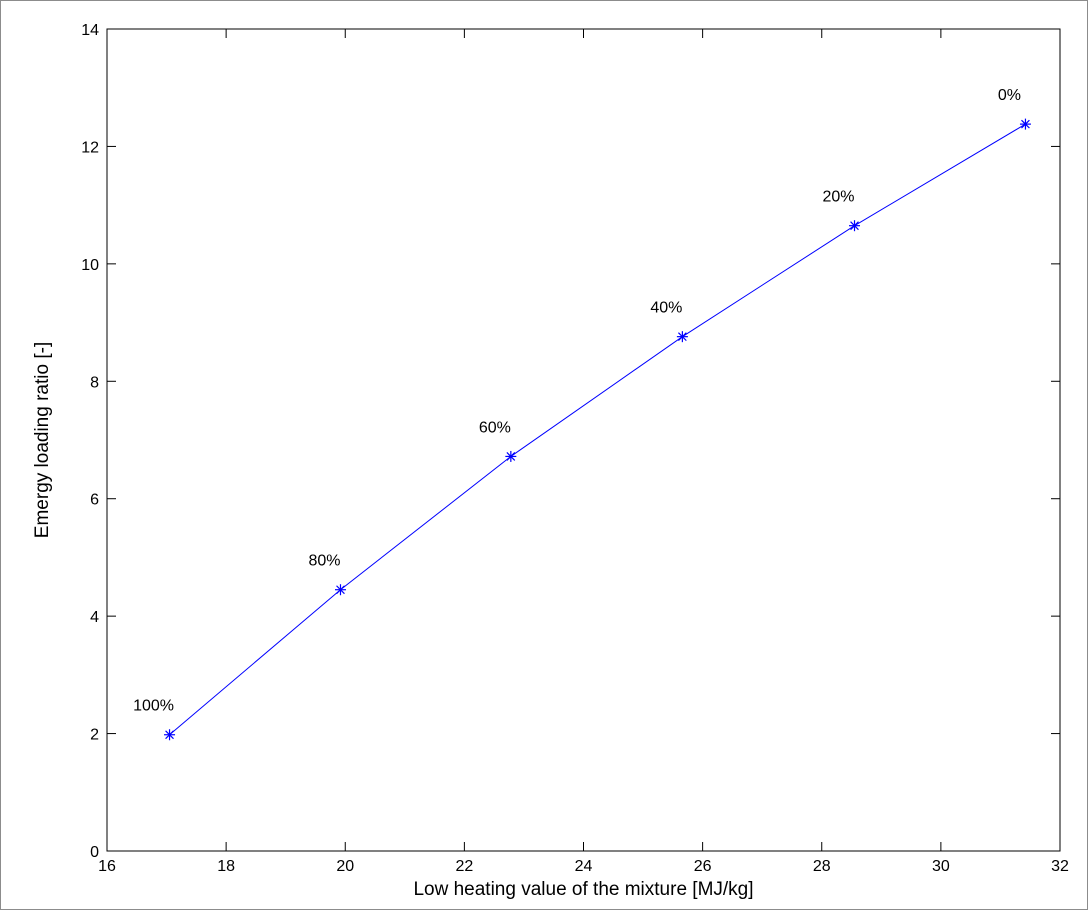  What do you see at coordinates (703, 866) in the screenshot?
I see `x-tick-label: 26` at bounding box center [703, 866].